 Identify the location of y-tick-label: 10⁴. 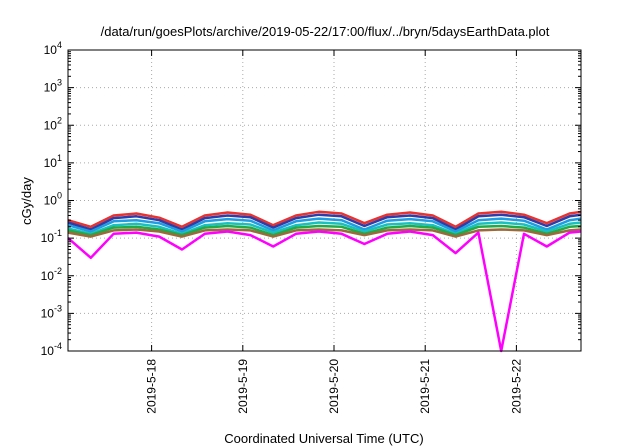
(53, 48).